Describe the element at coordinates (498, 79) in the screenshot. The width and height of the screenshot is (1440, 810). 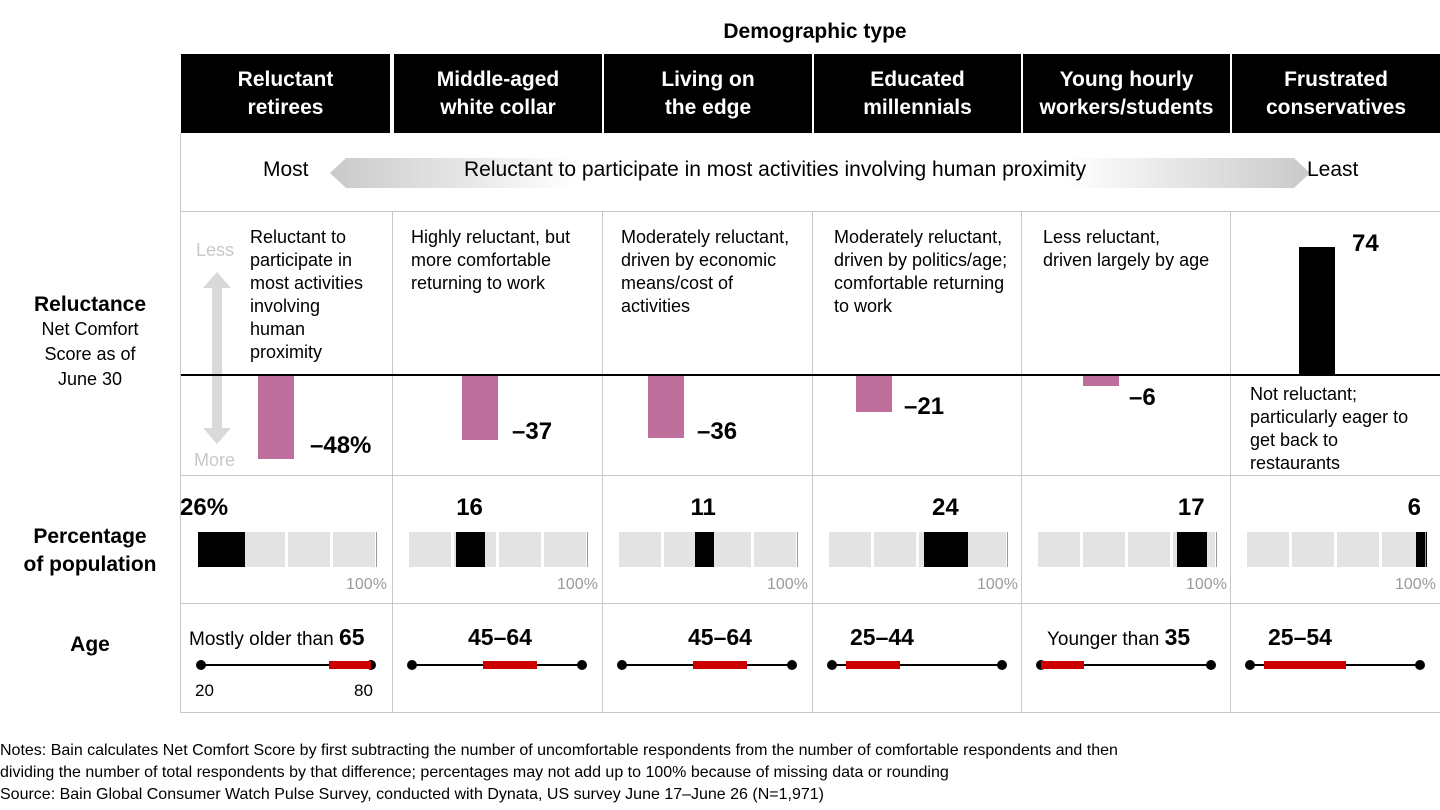
I see `segment-name-line1: Middle-aged` at that location.